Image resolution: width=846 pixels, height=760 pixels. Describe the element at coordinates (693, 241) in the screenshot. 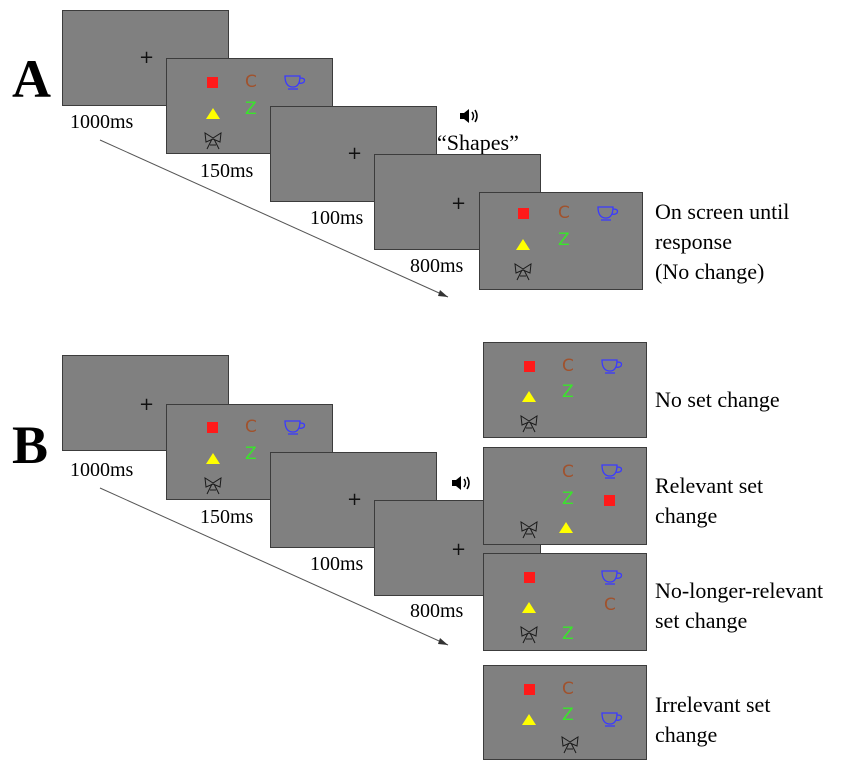

I see `probe-description-line: response` at that location.